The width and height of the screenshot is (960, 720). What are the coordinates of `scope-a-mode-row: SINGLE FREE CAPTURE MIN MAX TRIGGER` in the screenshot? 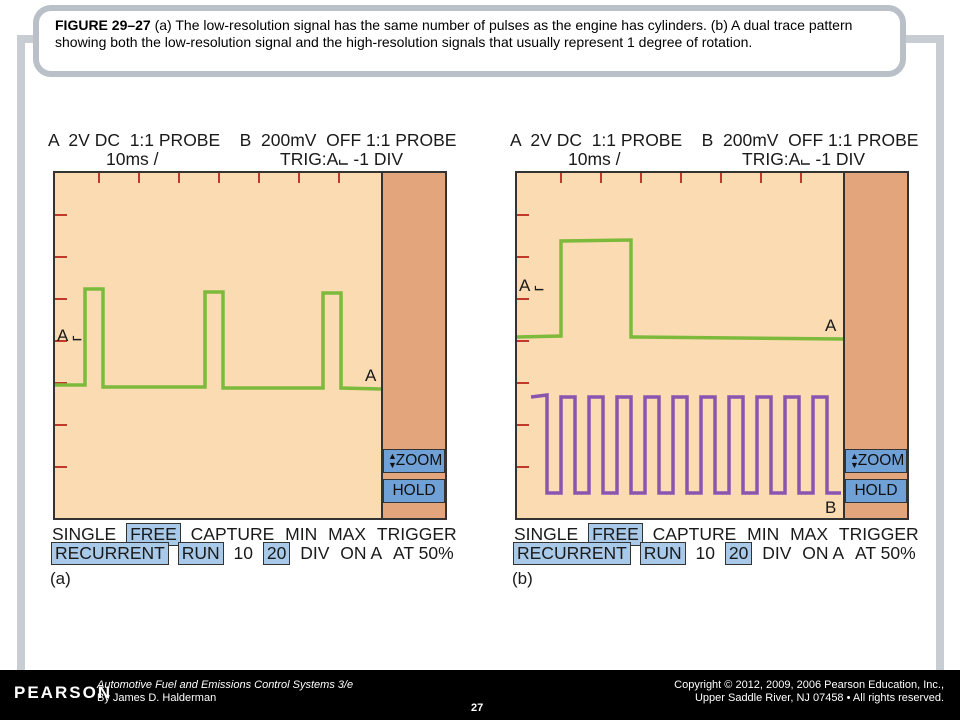 It's located at (257, 534).